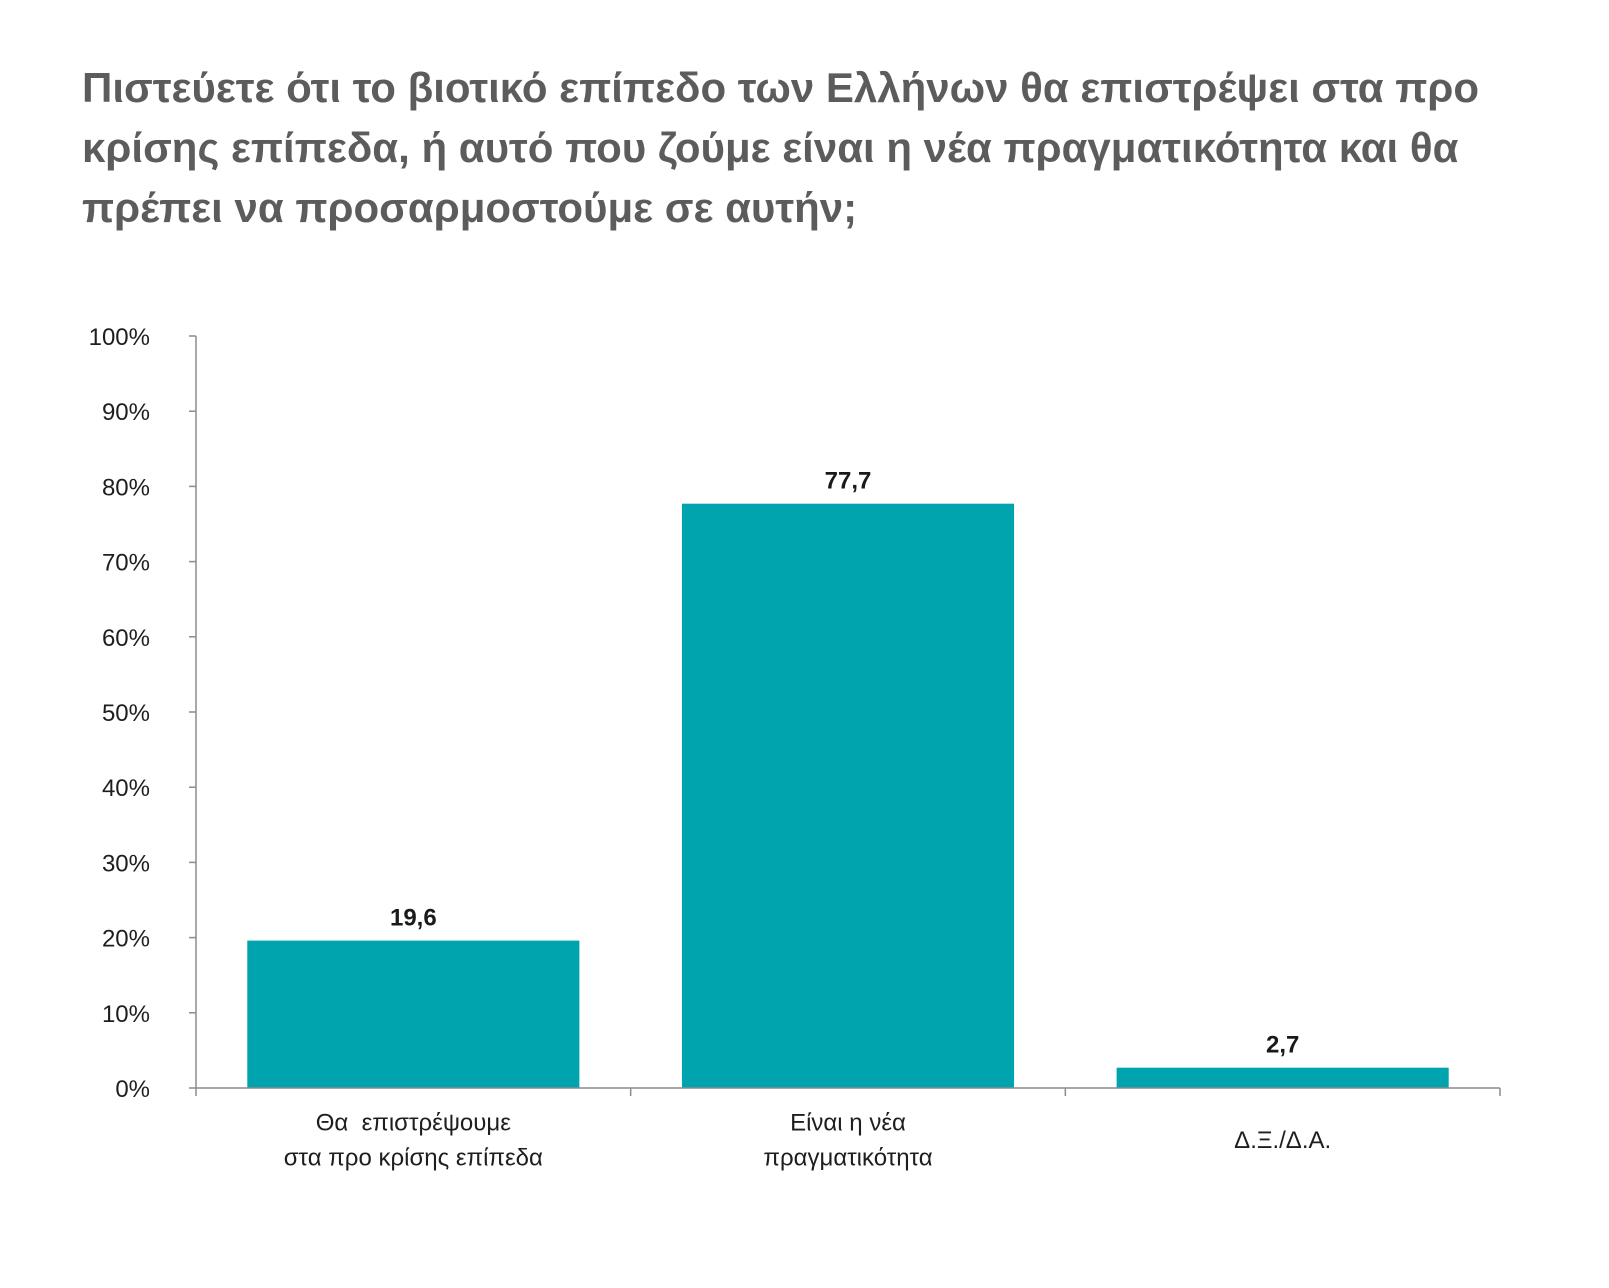 Image resolution: width=1609 pixels, height=1288 pixels. What do you see at coordinates (414, 1123) in the screenshot?
I see `x-tick-label-line: Θα επιστρέψουμε` at bounding box center [414, 1123].